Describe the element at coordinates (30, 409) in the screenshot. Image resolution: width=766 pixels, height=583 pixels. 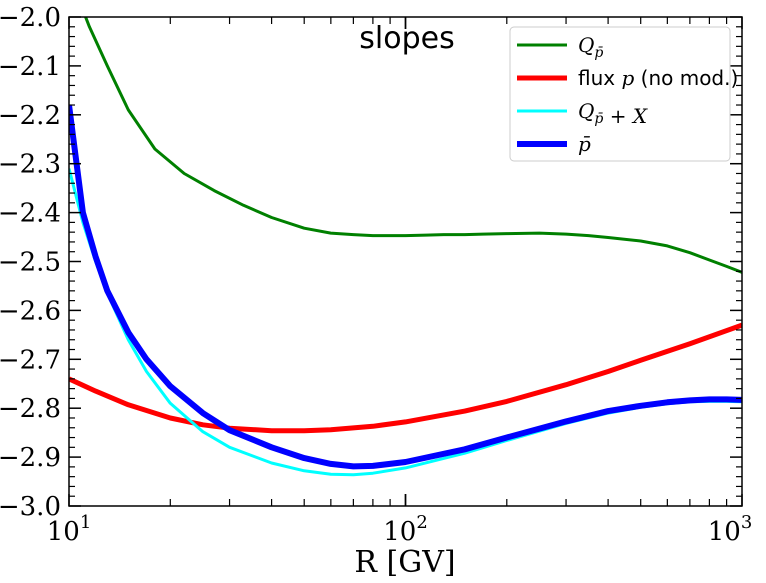
I see `y-tick-label: −2.8` at that location.